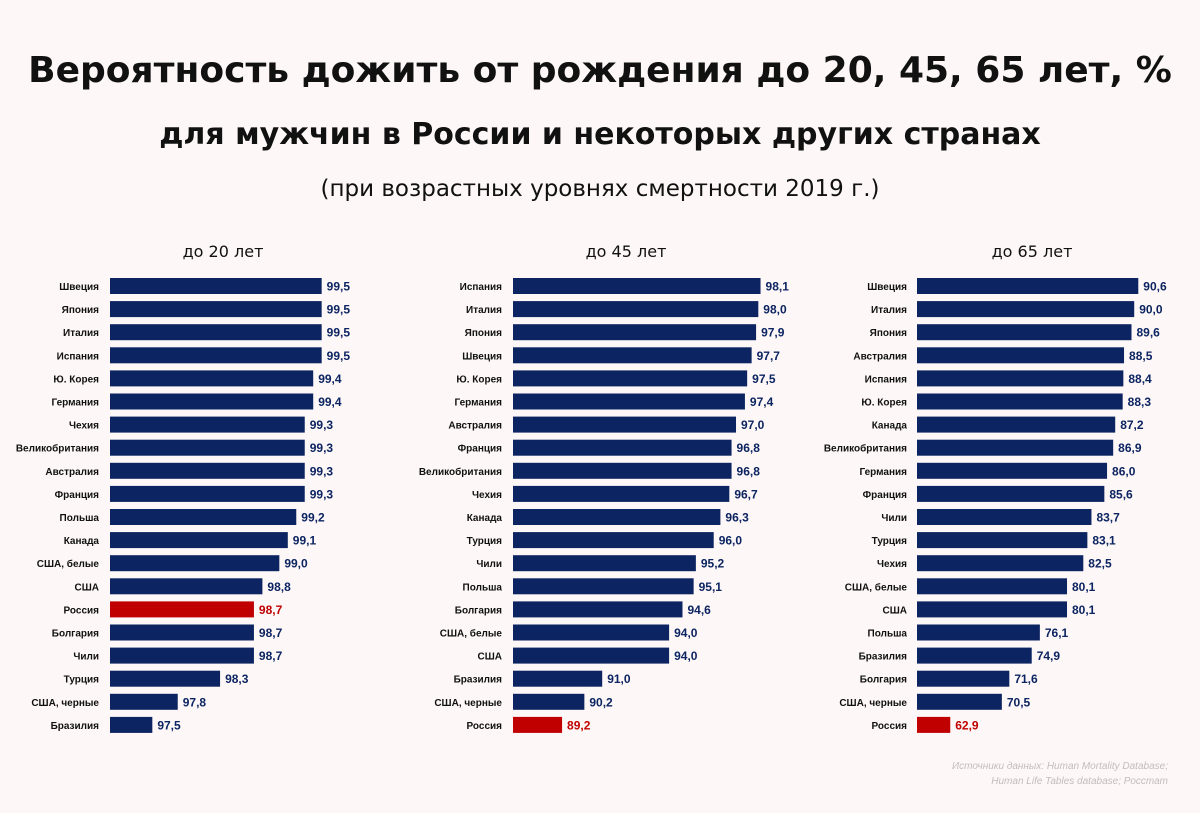 This screenshot has width=1200, height=813. I want to click on category-label: Япония, so click(889, 333).